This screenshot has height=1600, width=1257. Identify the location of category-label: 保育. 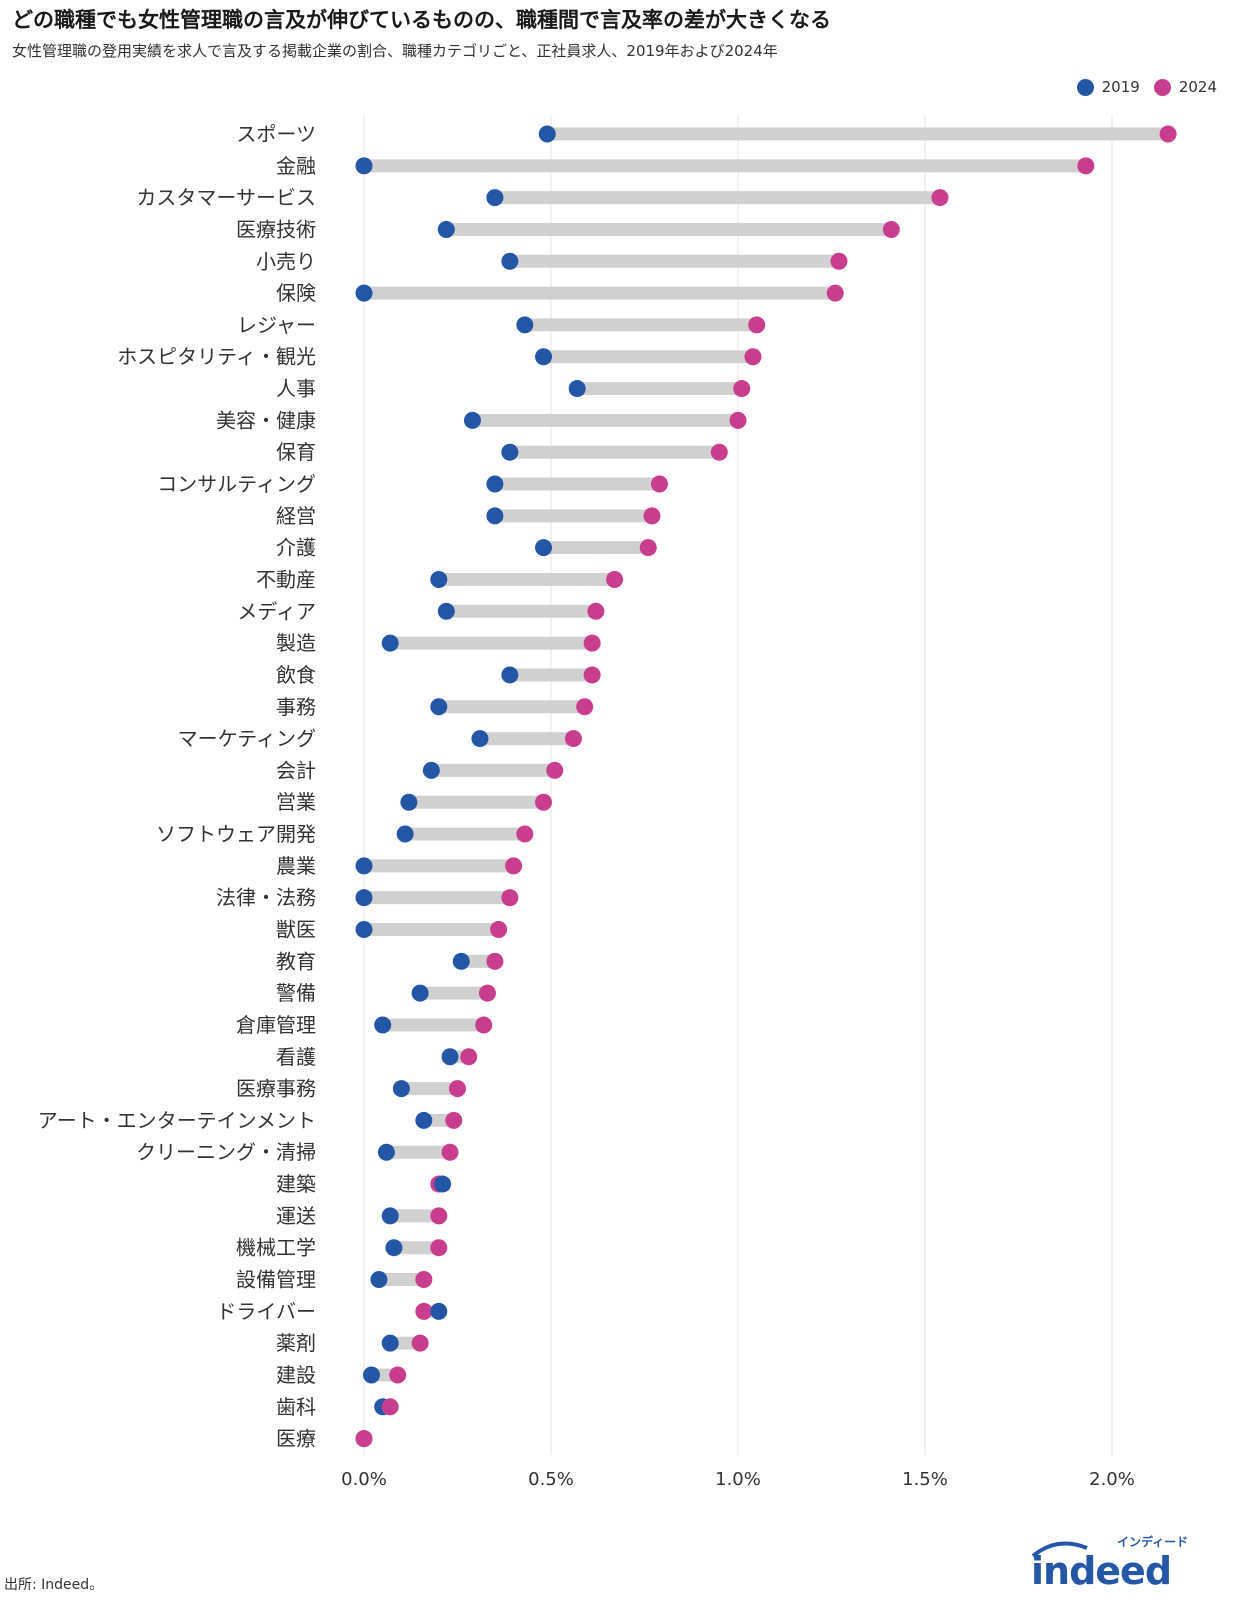
(296, 452).